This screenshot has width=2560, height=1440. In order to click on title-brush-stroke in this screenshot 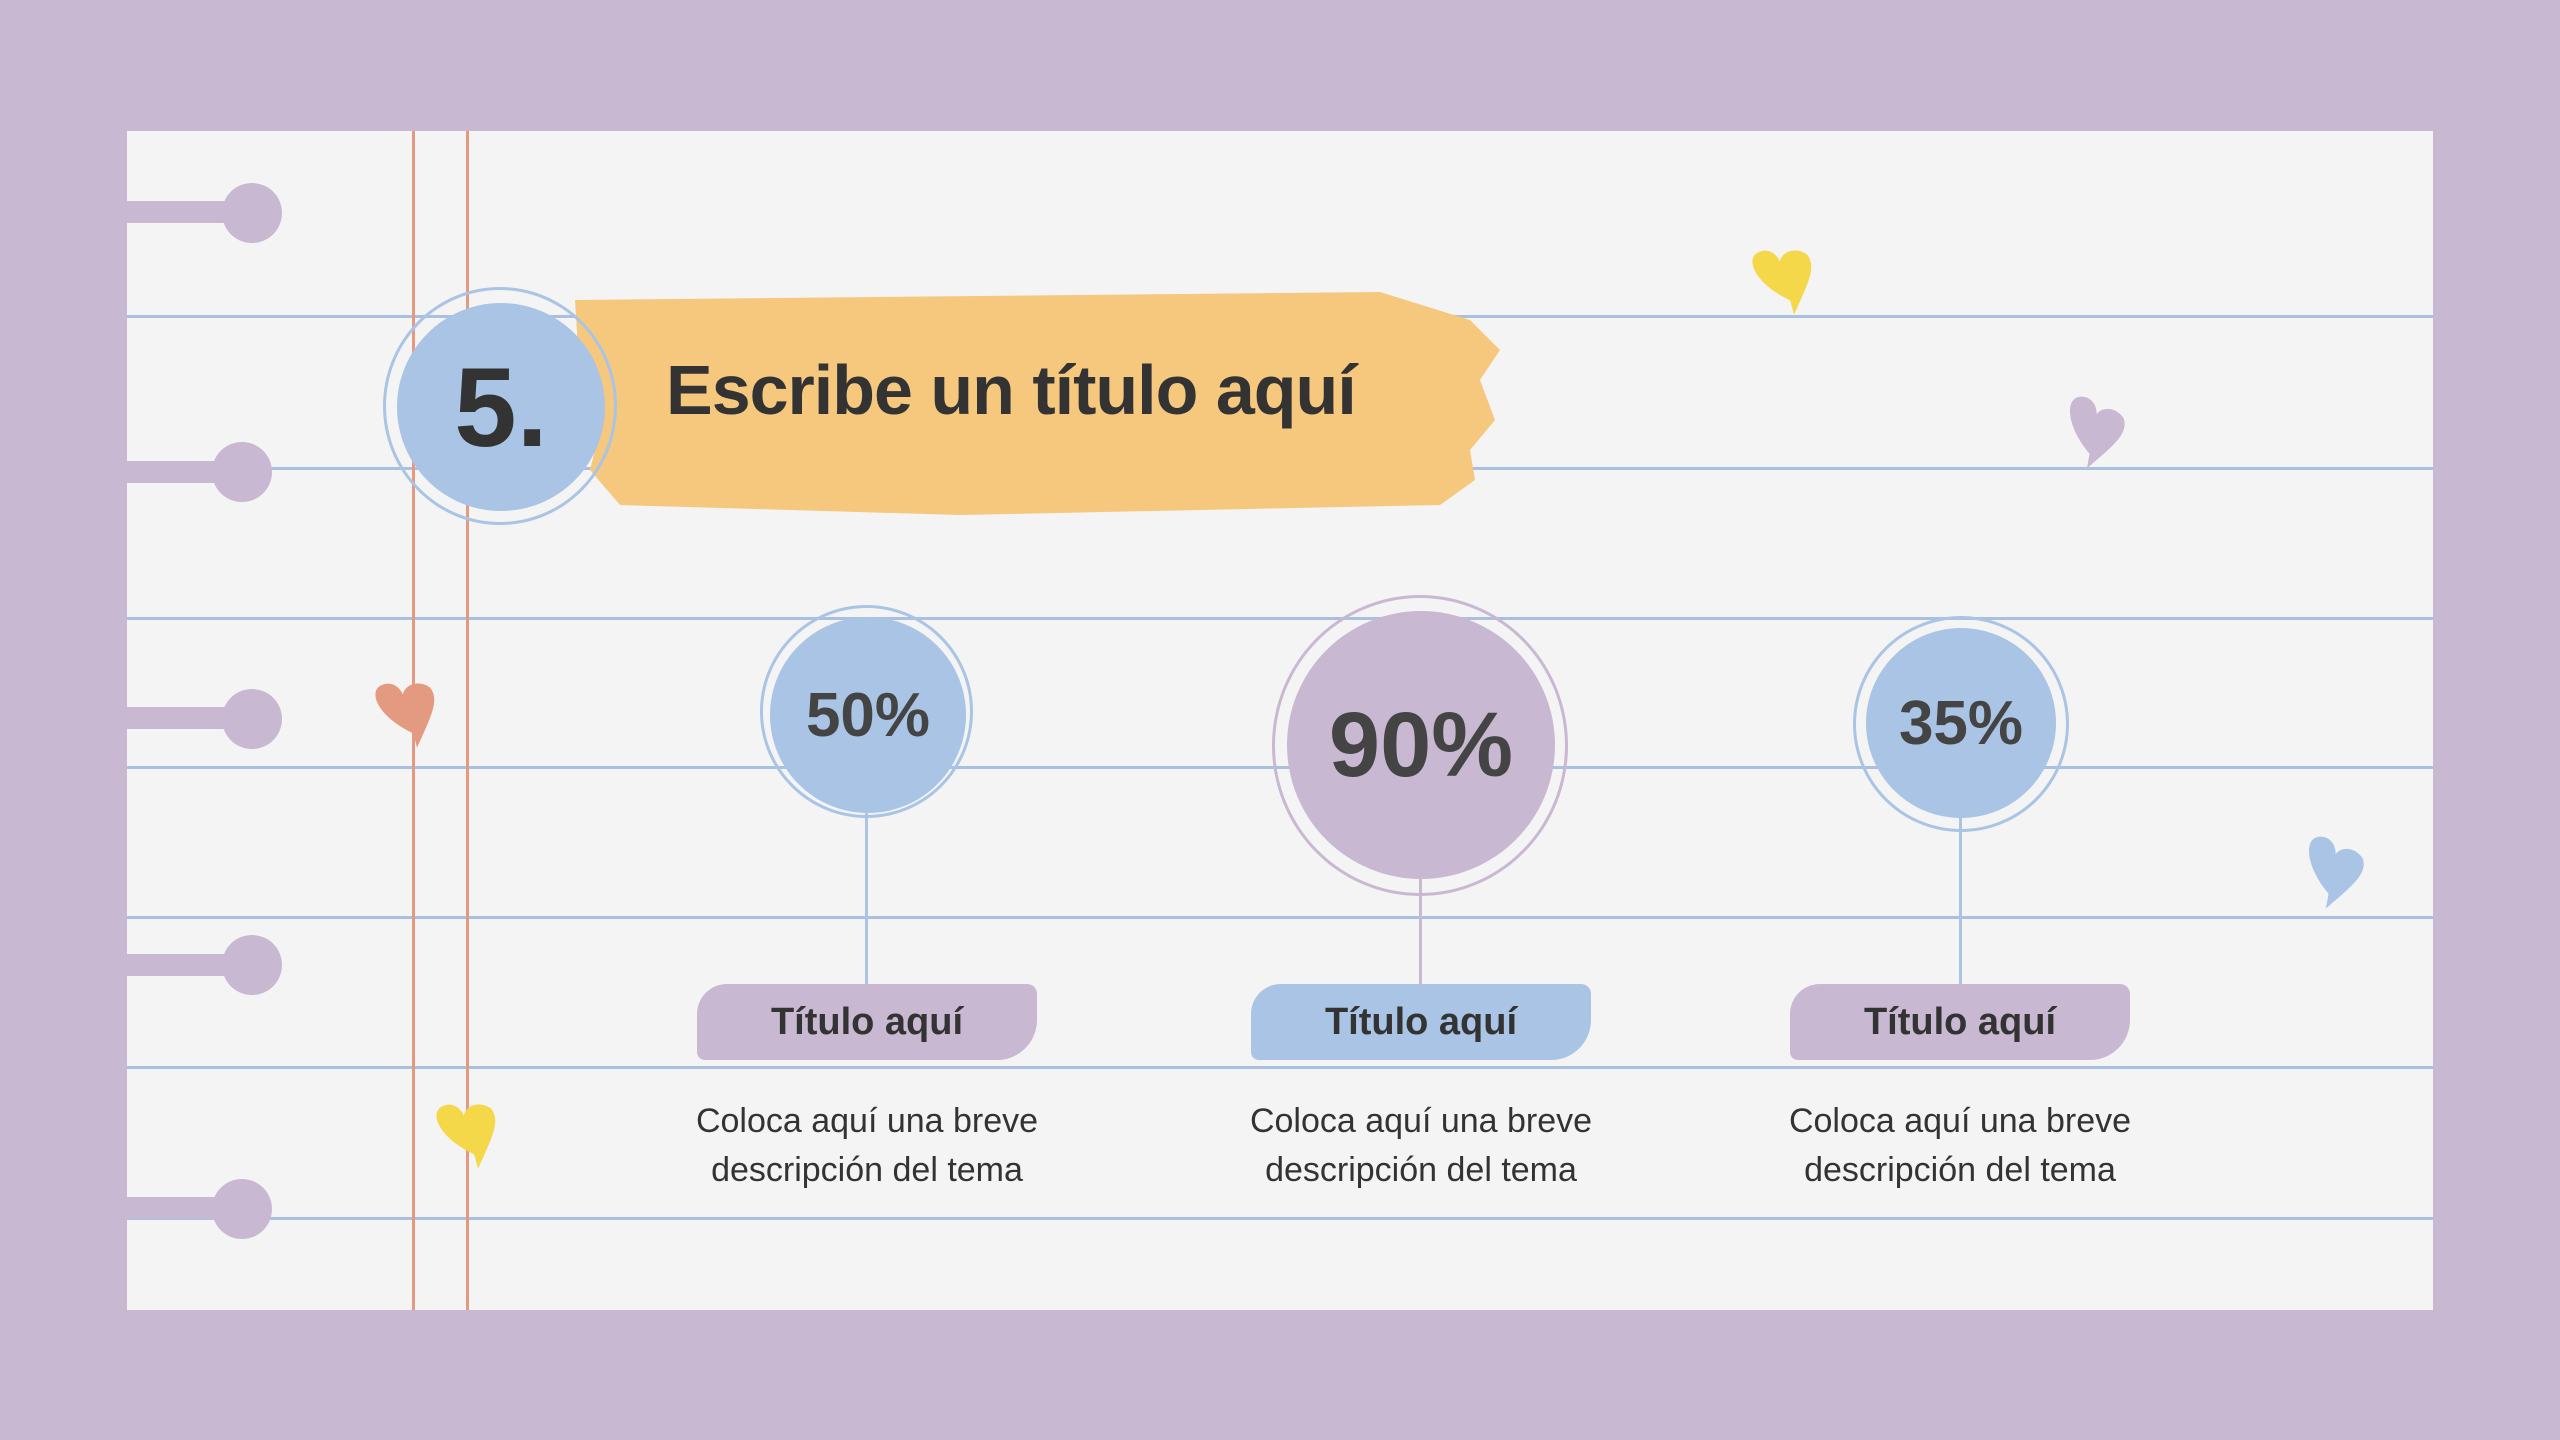, I will do `click(1037, 403)`.